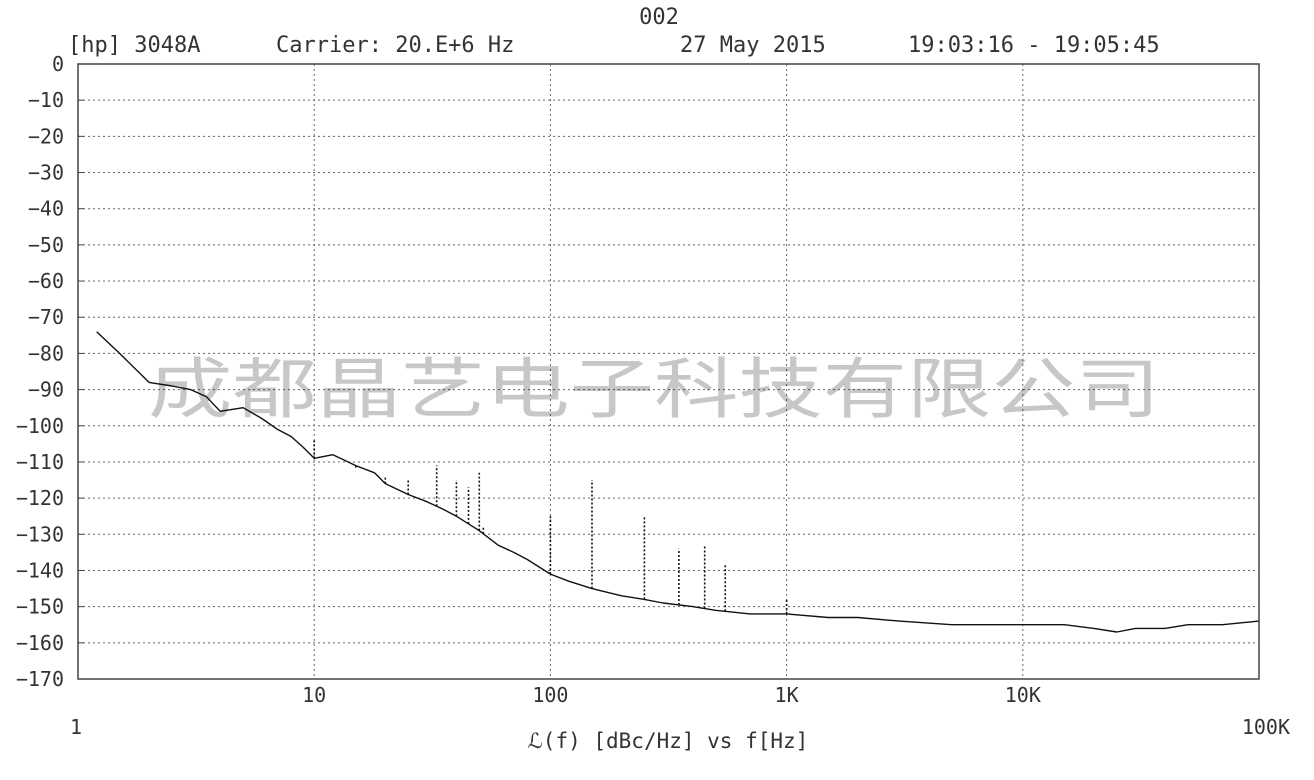  What do you see at coordinates (40, 679) in the screenshot?
I see `y-tick-label: −170` at bounding box center [40, 679].